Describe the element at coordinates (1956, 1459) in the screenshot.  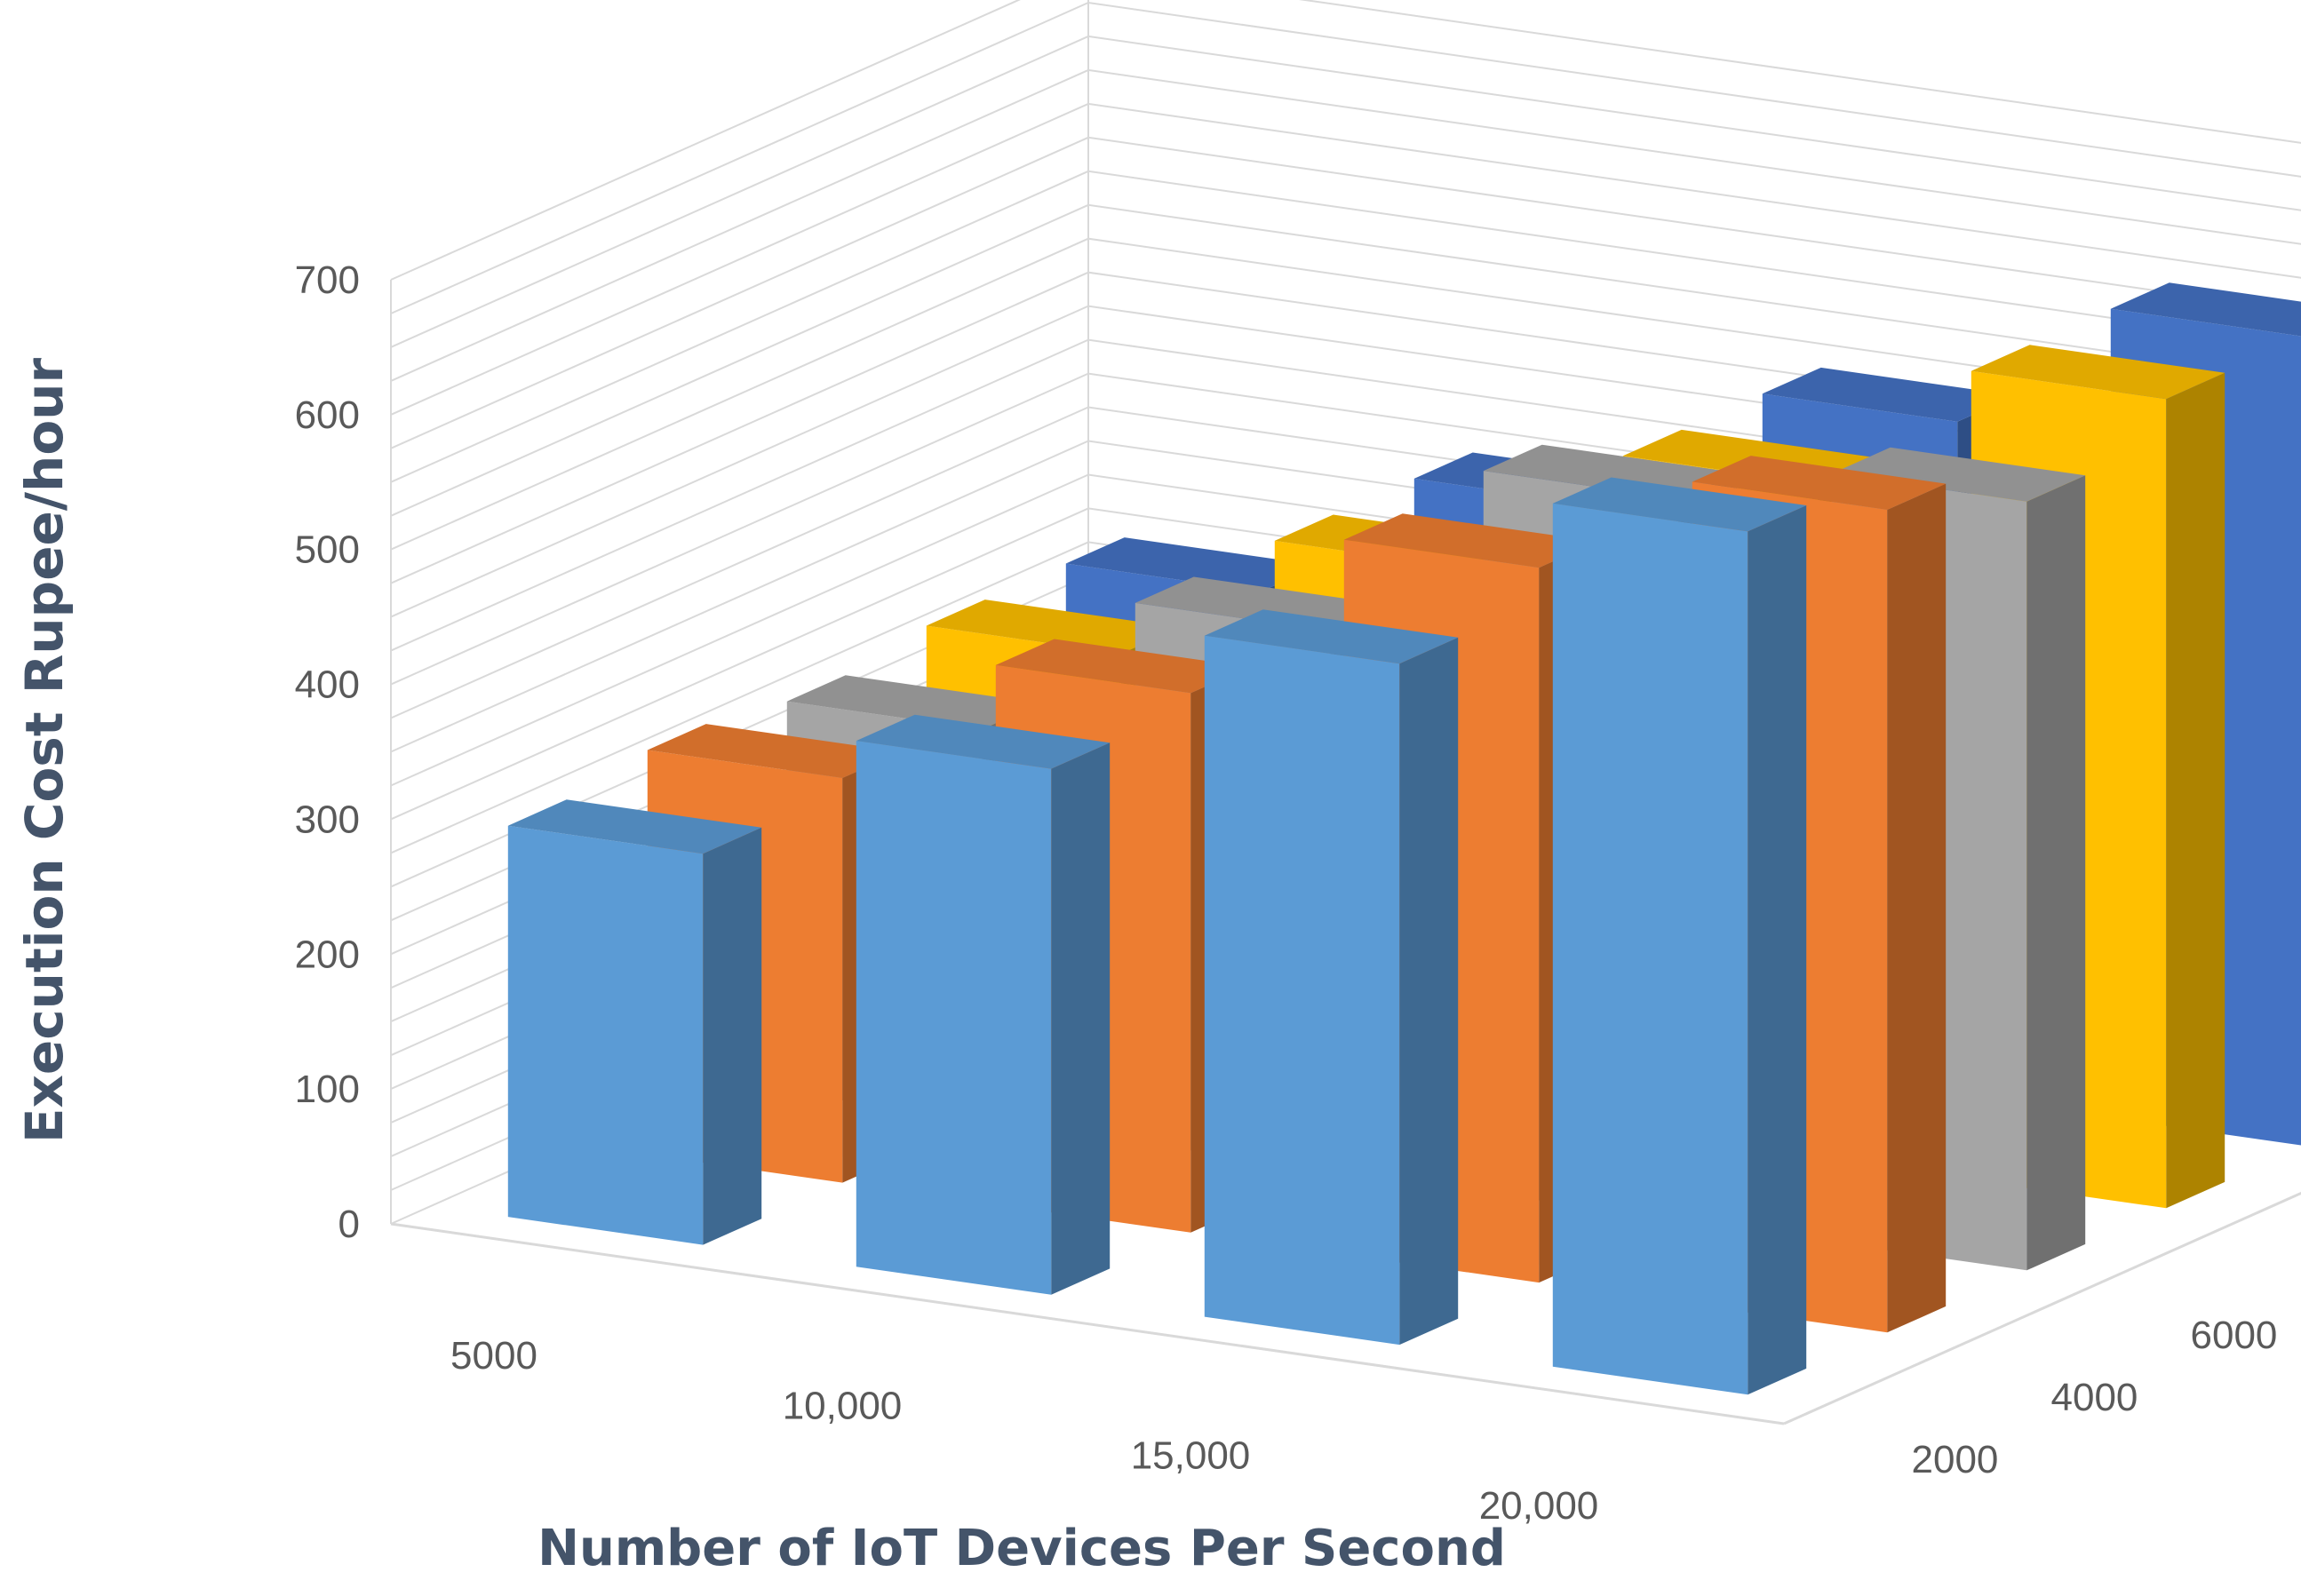
I see `series-tick-label: 2000` at that location.